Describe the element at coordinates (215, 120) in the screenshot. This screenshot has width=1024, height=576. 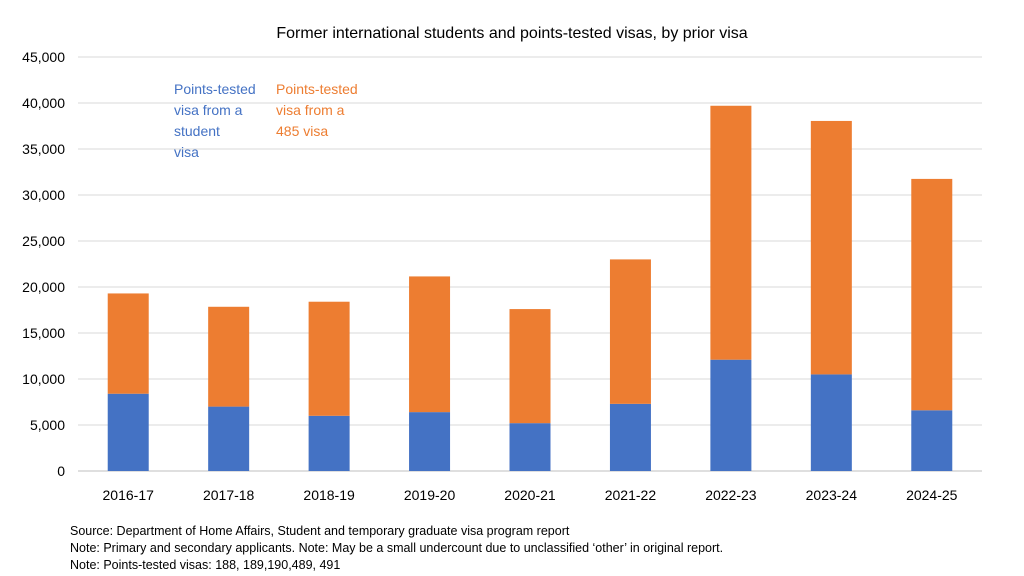
I see `legend-student-visa: Points-tested visa from a student visa` at that location.